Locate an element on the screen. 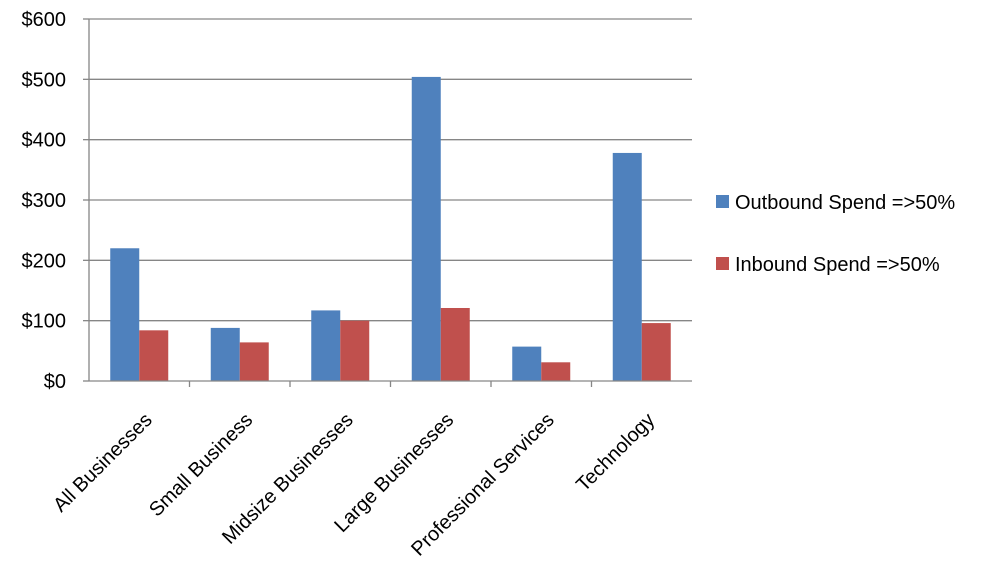 The height and width of the screenshot is (581, 1000). x-tick-label: Small Business is located at coordinates (201, 465).